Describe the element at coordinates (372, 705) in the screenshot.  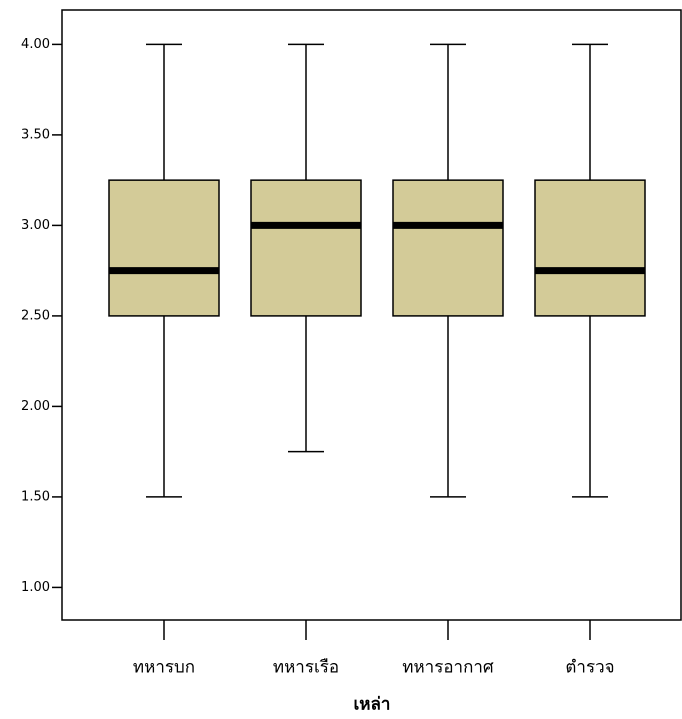
I see `x-axis-title: เหล่า` at that location.